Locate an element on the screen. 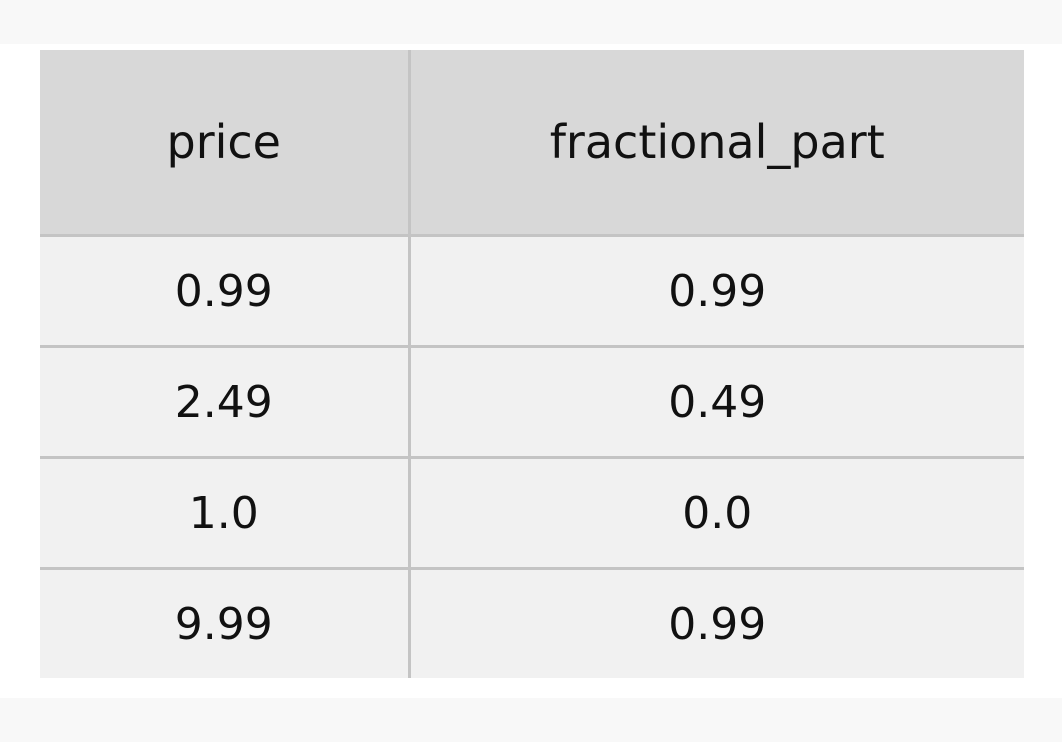 Image resolution: width=1062 pixels, height=742 pixels. table-row: 9.99 0.99 is located at coordinates (532, 623).